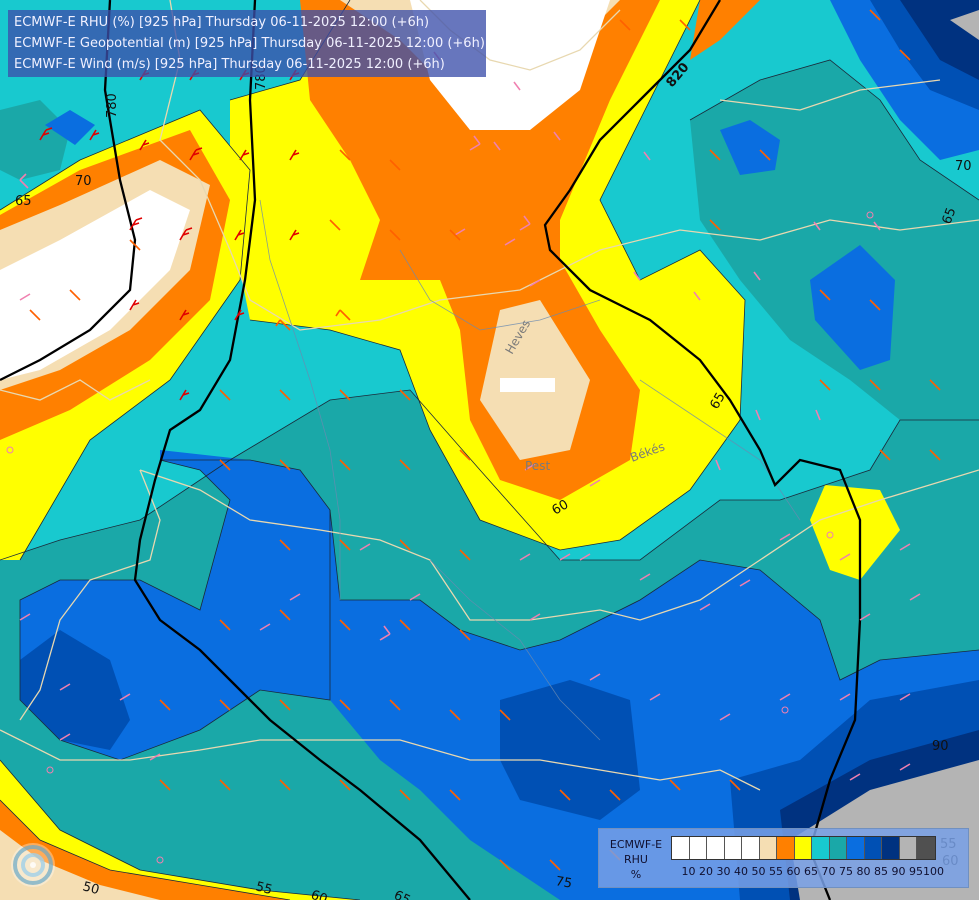 This screenshot has width=979, height=900. I want to click on legend-tick-label: 40, so click(741, 871).